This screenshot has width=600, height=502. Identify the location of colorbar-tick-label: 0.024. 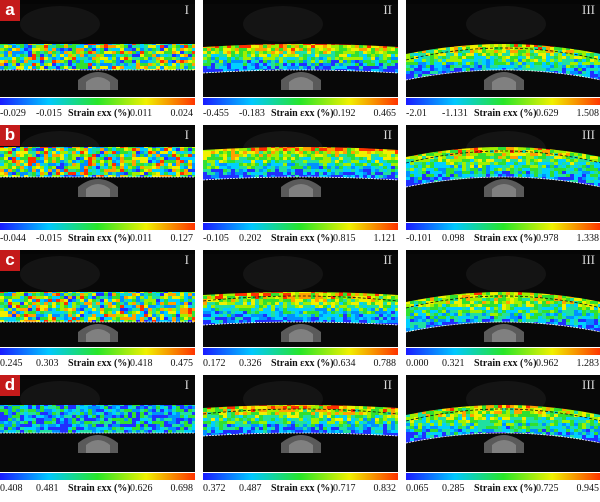
(182, 113).